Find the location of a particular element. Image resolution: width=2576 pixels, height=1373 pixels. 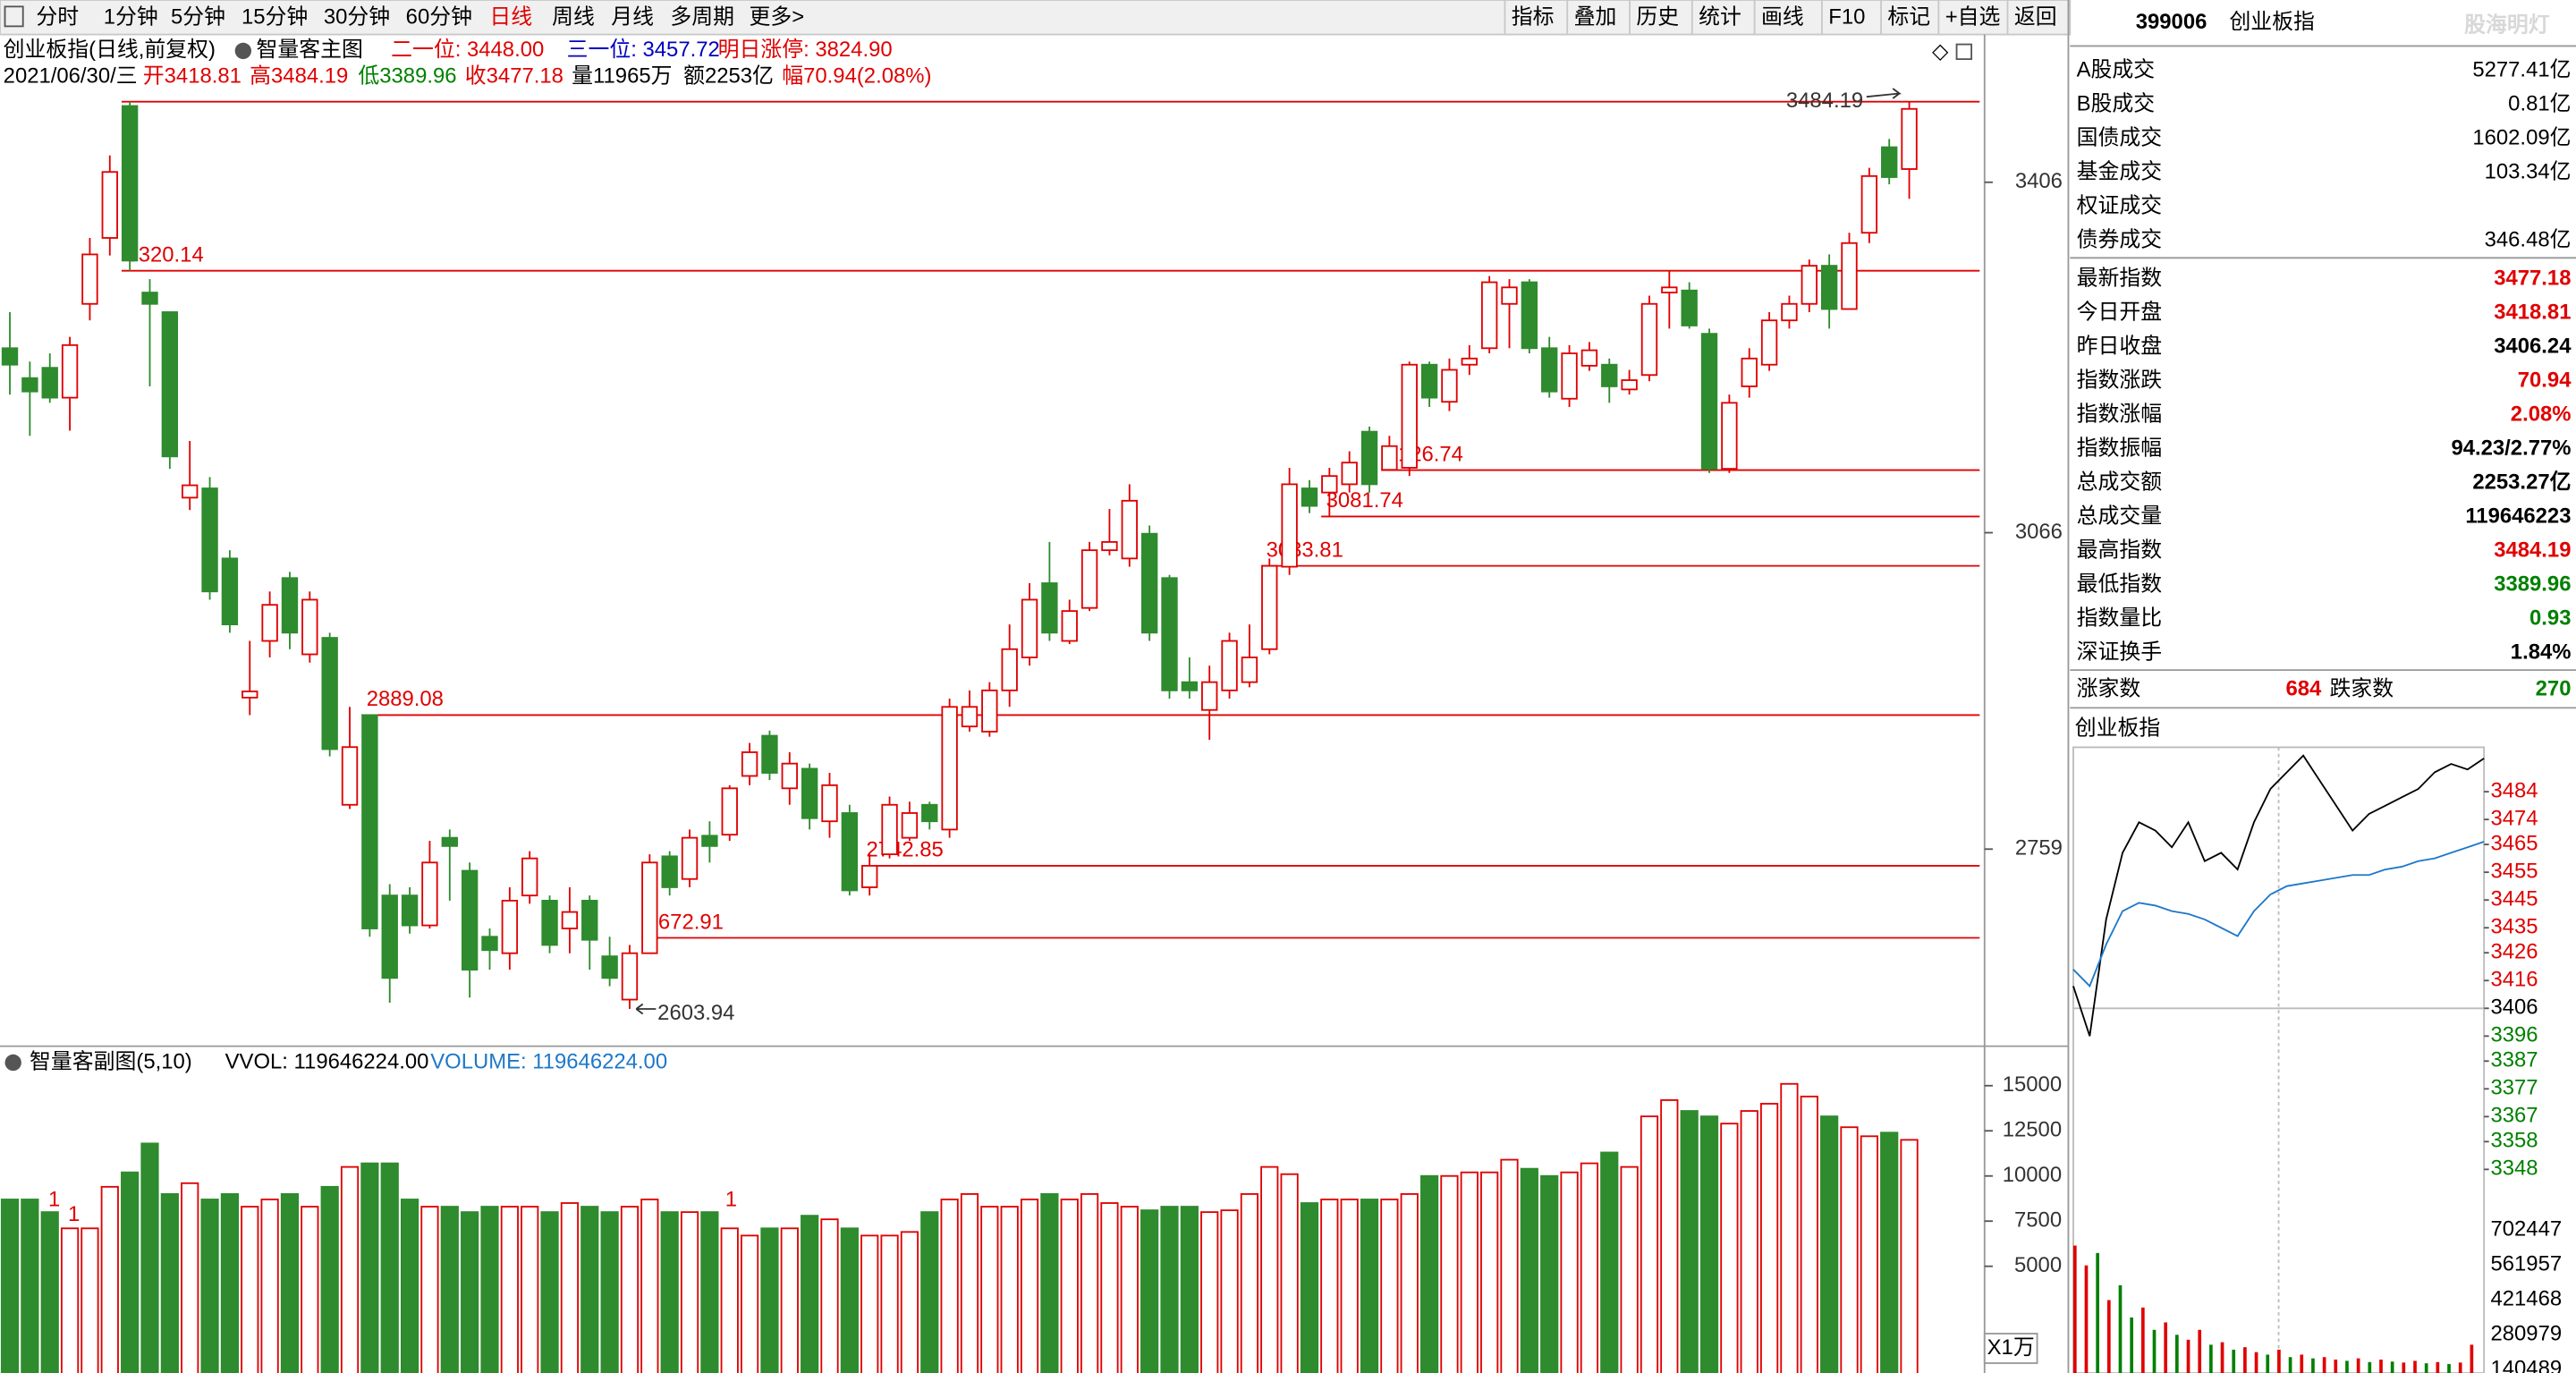

row-label: 债券成交 is located at coordinates (2119, 239).